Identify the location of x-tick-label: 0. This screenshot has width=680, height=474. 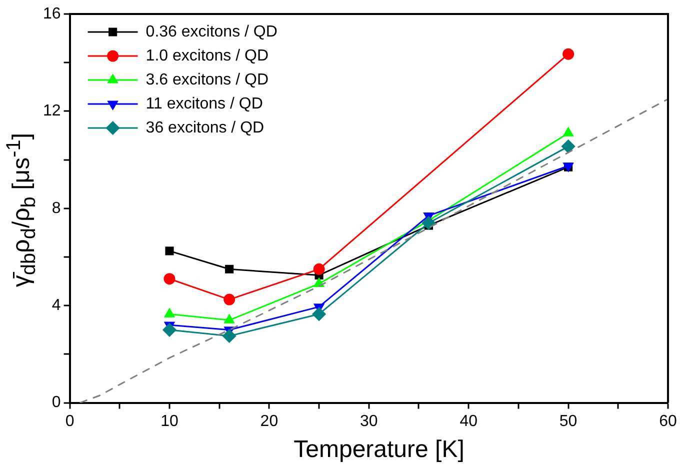
(69, 421).